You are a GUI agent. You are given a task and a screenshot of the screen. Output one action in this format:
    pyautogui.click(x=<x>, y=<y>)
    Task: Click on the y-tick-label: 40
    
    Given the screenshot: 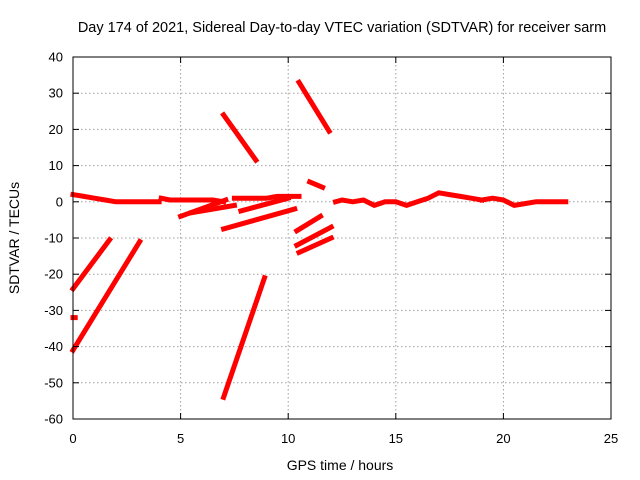 What is the action you would take?
    pyautogui.click(x=56, y=57)
    